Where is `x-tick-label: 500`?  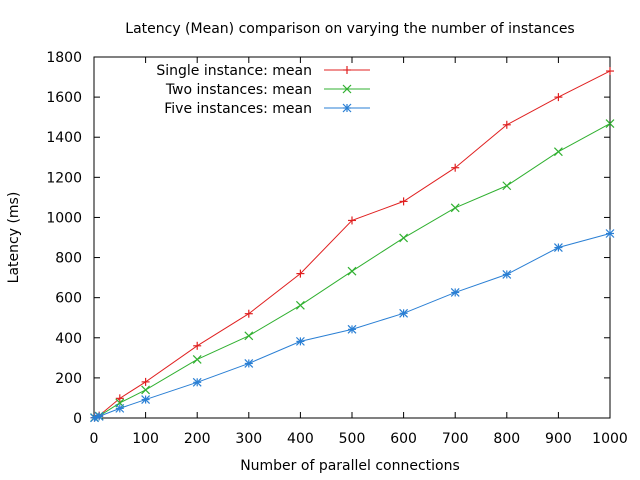
x-tick-label: 500 is located at coordinates (352, 439).